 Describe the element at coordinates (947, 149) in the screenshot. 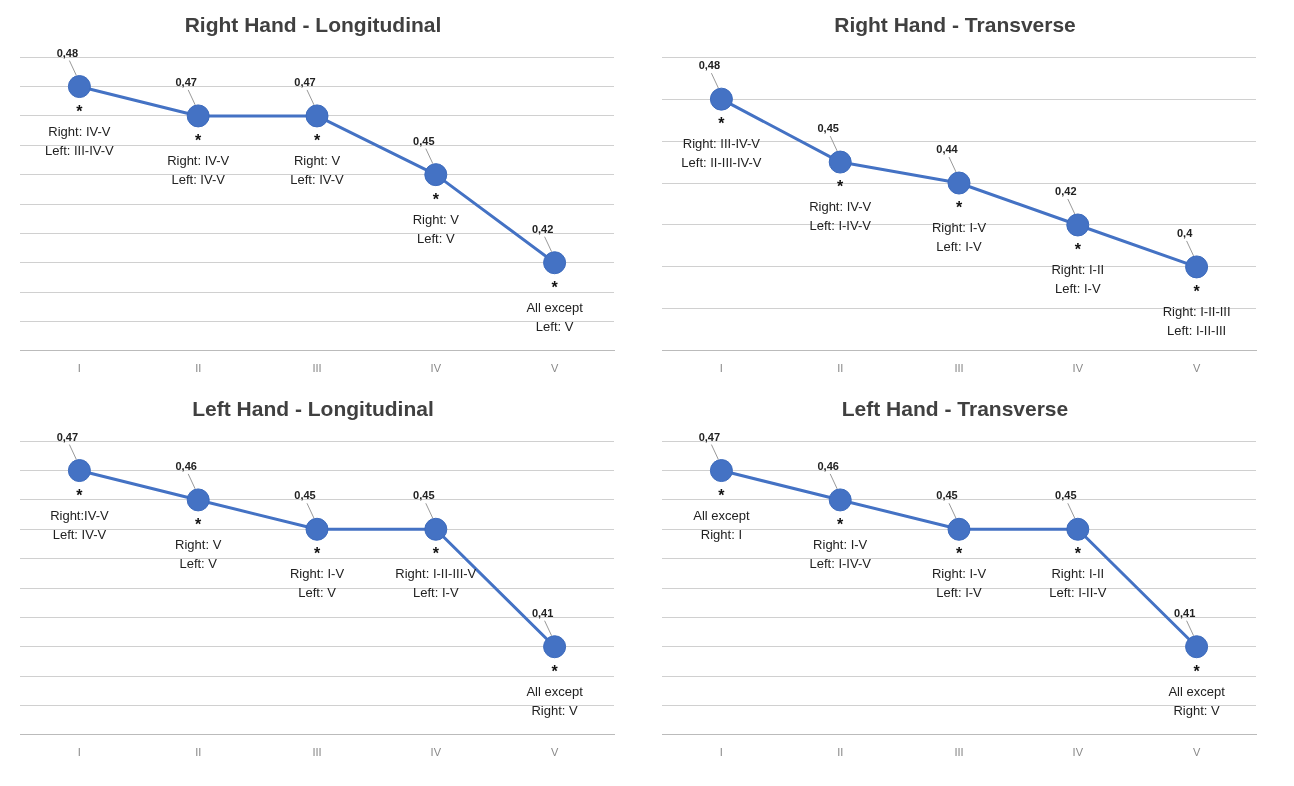

I see `data-label: 0,44` at that location.